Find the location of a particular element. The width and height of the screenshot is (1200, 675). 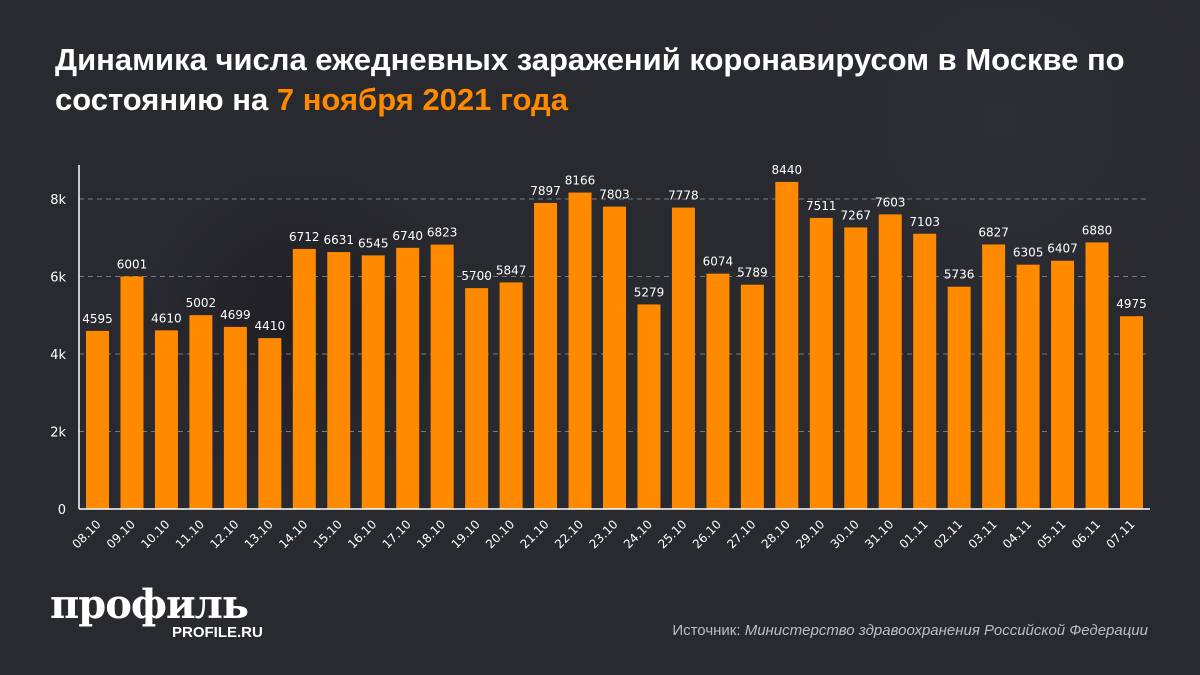

x-tick-label: 05.11 is located at coordinates (1051, 534).